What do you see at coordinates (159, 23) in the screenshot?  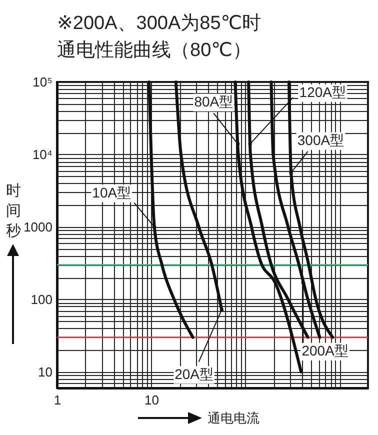 I see `chart-title: ※200A、300A为85℃时` at bounding box center [159, 23].